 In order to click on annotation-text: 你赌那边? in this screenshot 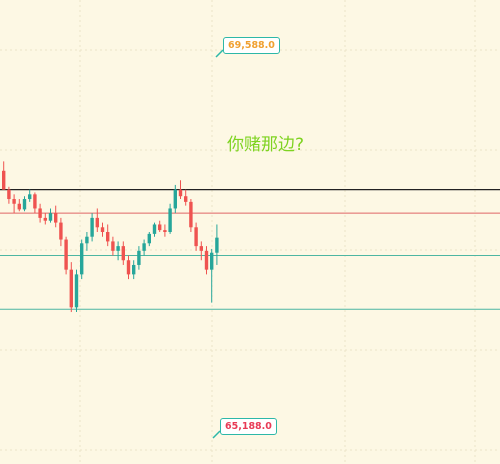, I will do `click(266, 145)`.